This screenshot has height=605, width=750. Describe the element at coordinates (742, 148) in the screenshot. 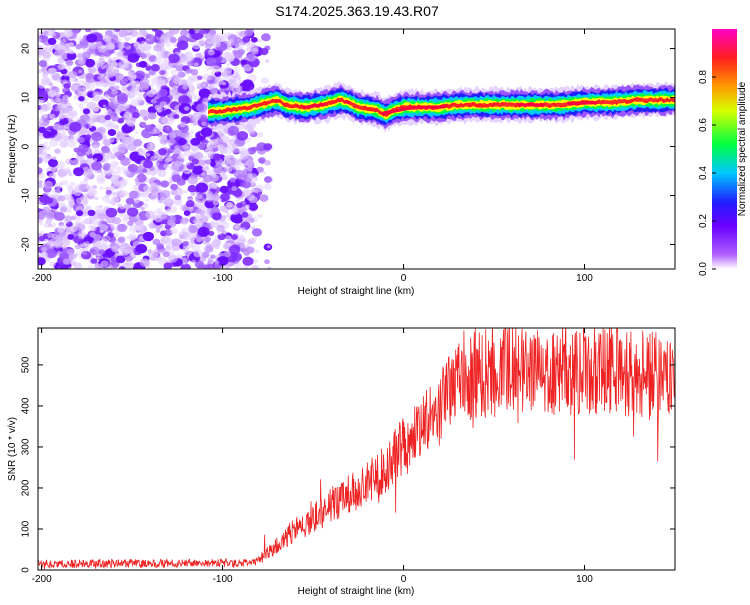

I see `colorbar-label: Normalized spectral amplitude` at that location.